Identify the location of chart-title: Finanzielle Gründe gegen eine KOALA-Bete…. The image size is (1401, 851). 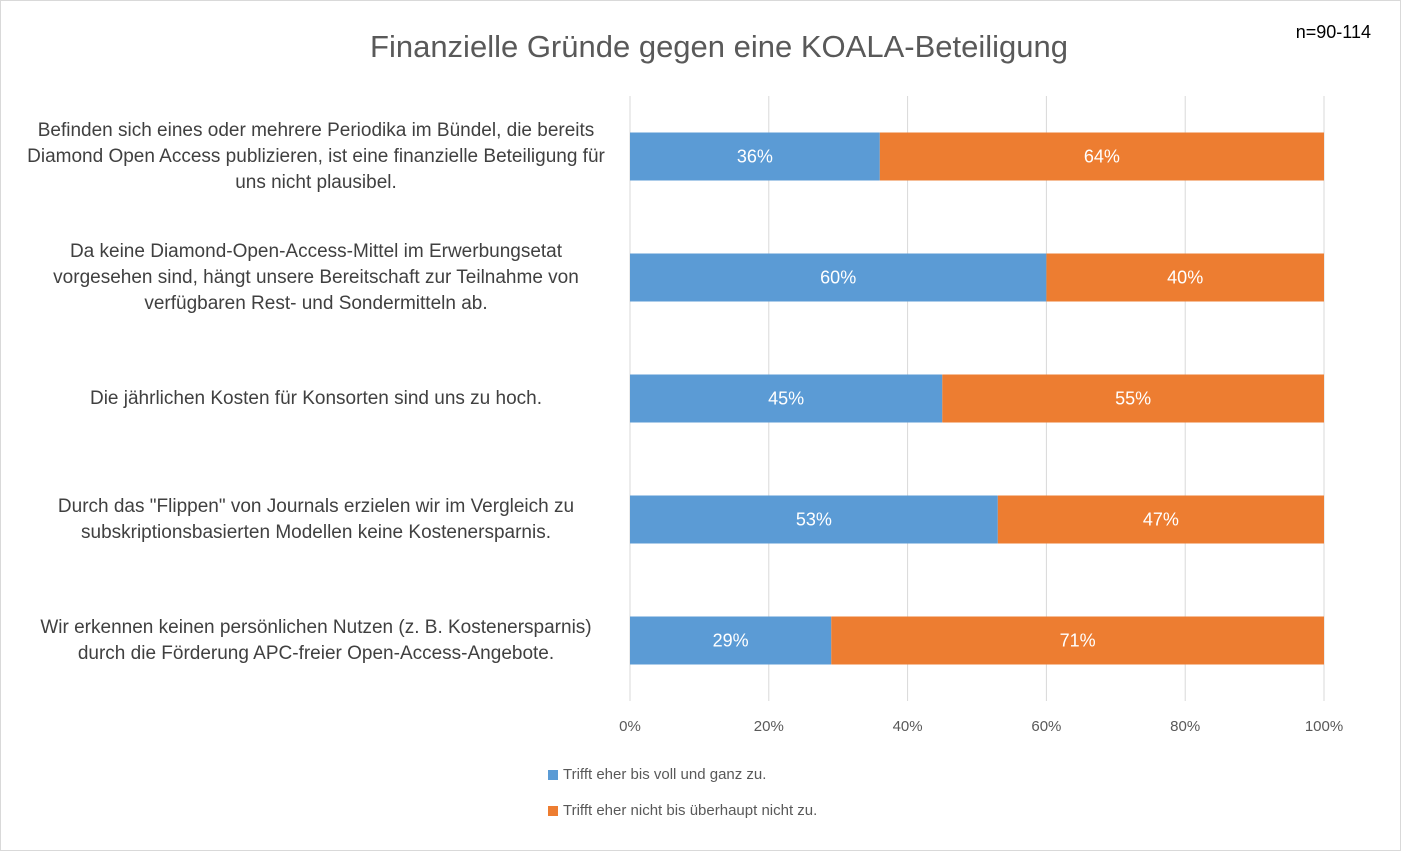
(719, 46).